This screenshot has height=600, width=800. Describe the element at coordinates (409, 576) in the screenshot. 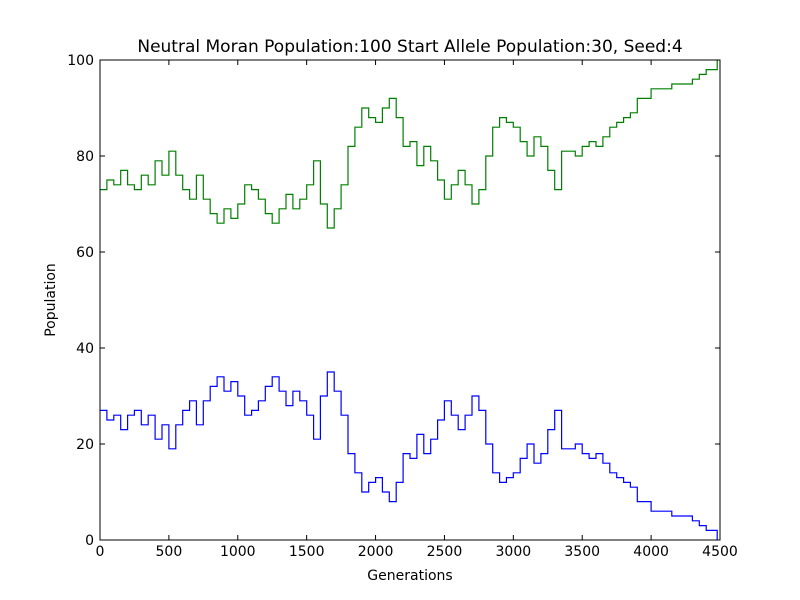

I see `x-axis-label: Generations` at that location.